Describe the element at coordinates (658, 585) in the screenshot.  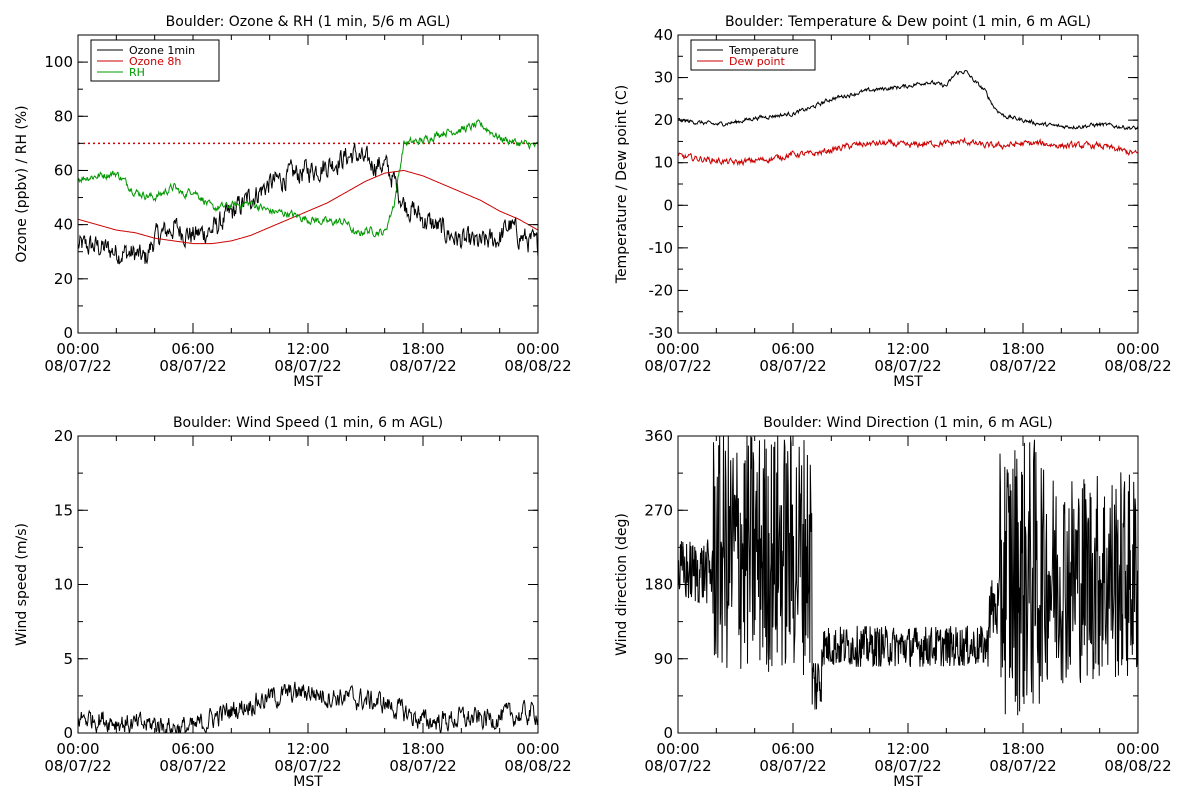
I see `y-tick-label: 180` at that location.